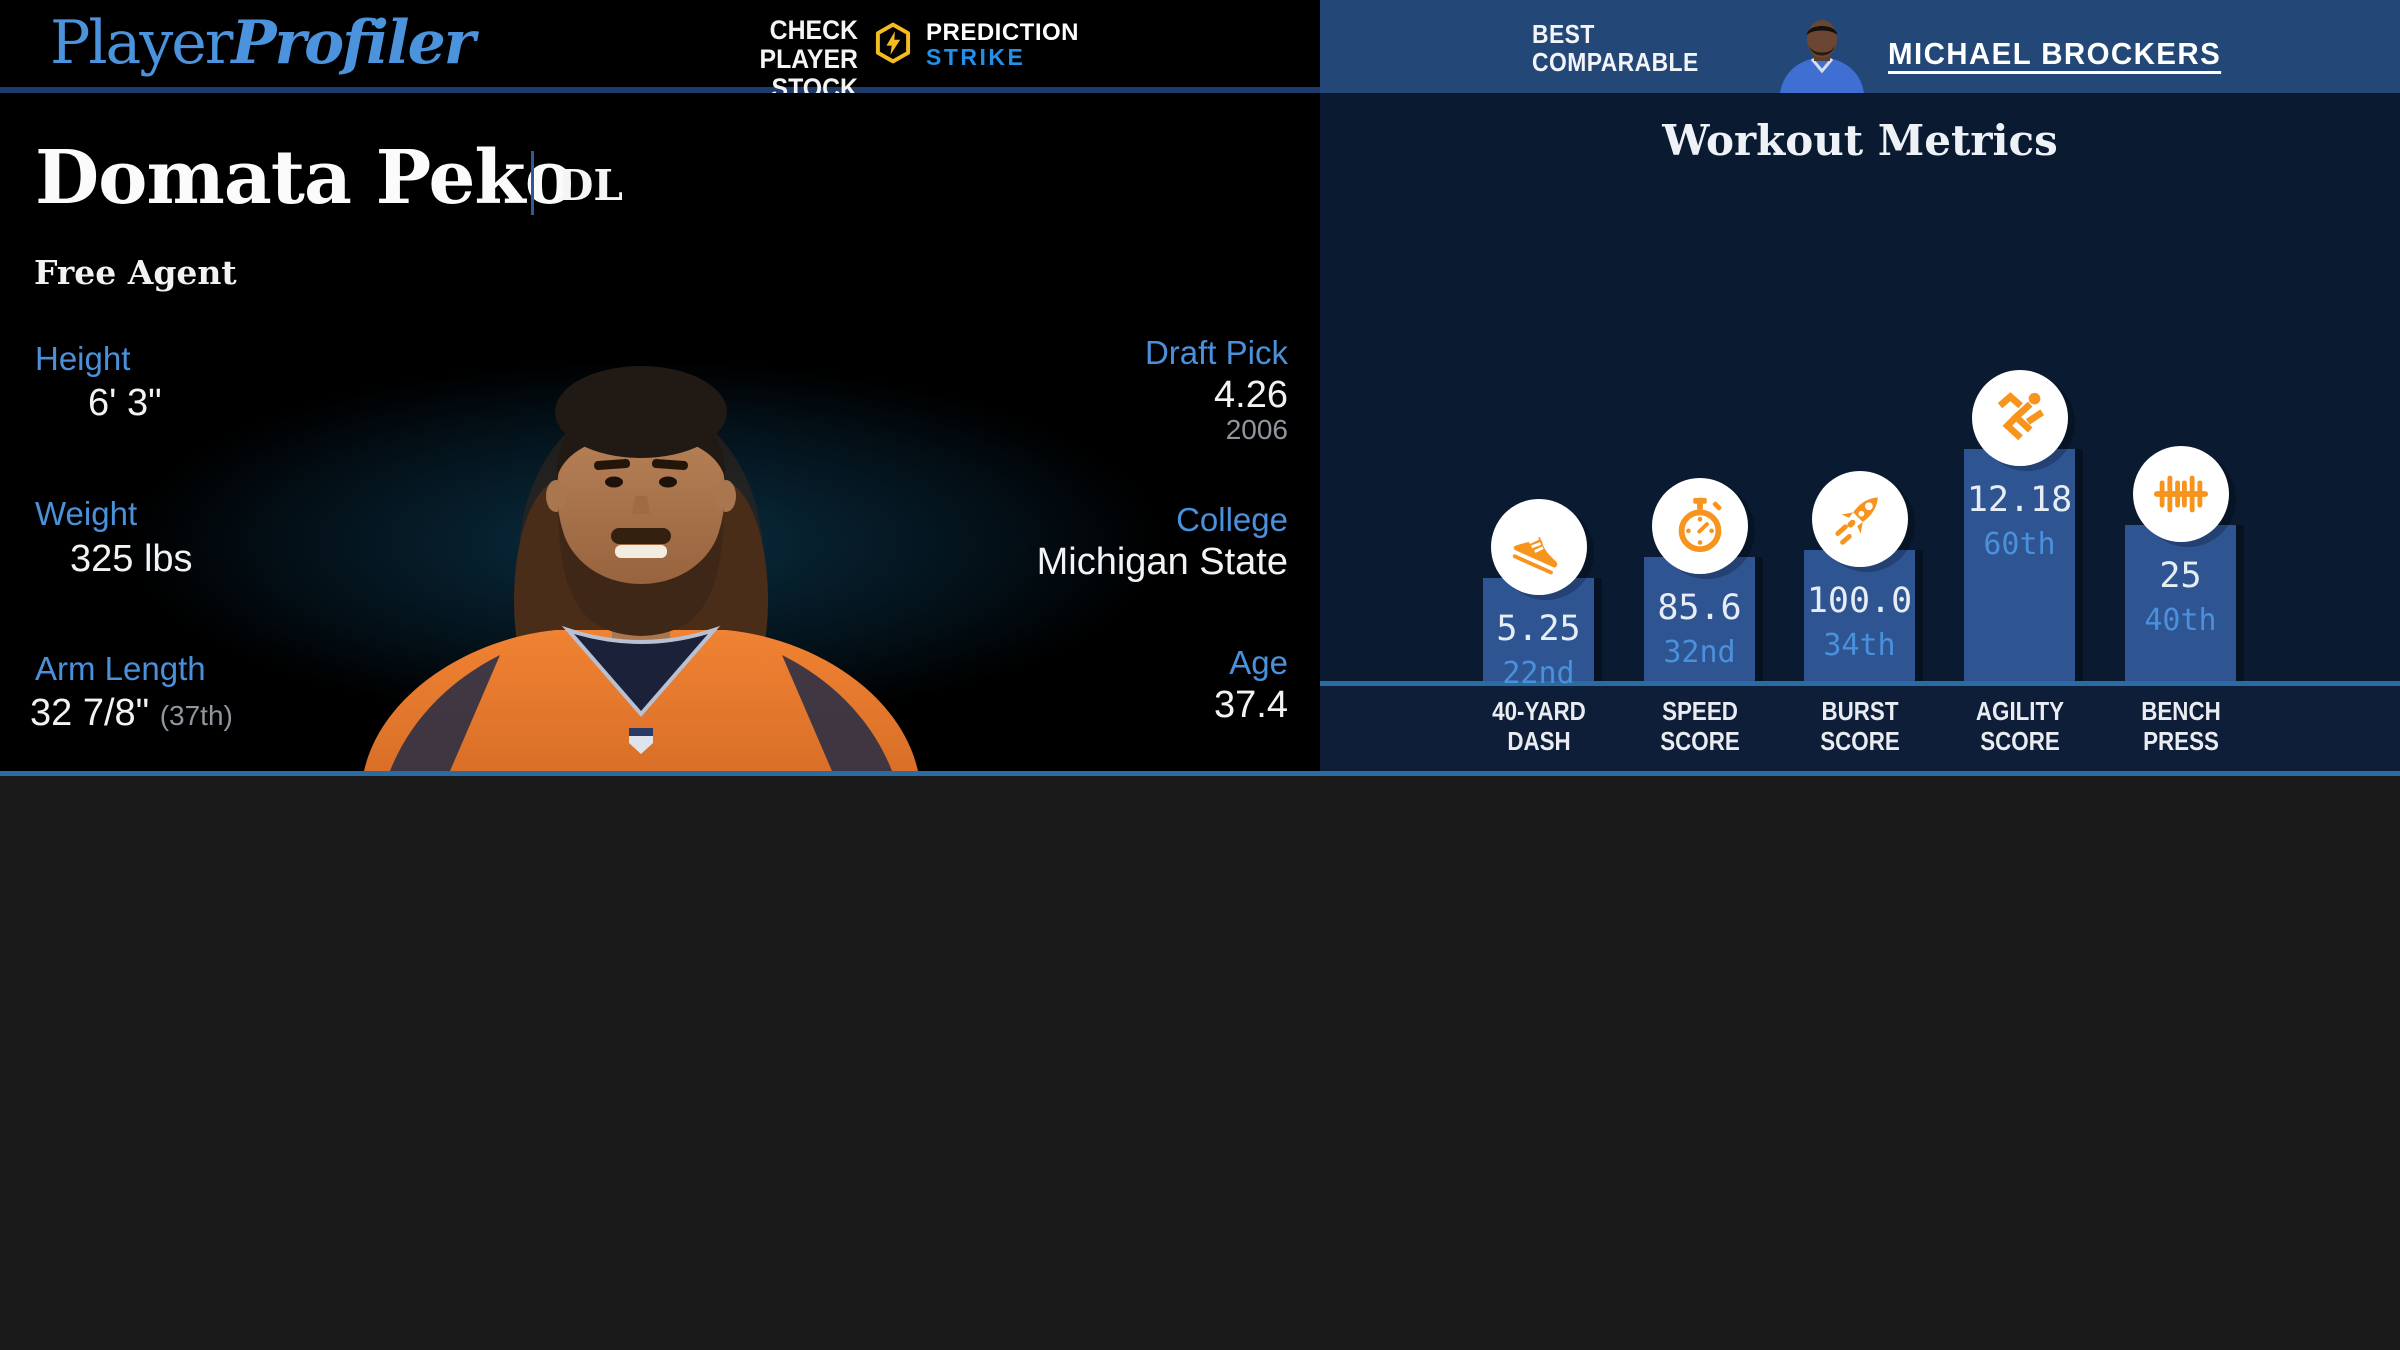 The image size is (2400, 1350). What do you see at coordinates (135, 272) in the screenshot?
I see `player-team-status: Free Agent` at bounding box center [135, 272].